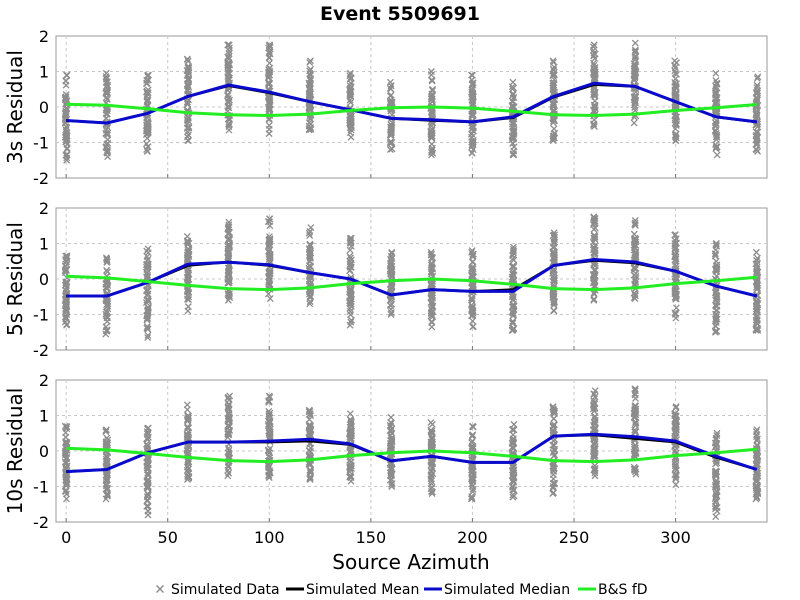  Describe the element at coordinates (41, 143) in the screenshot. I see `y-tick-label: -1` at that location.